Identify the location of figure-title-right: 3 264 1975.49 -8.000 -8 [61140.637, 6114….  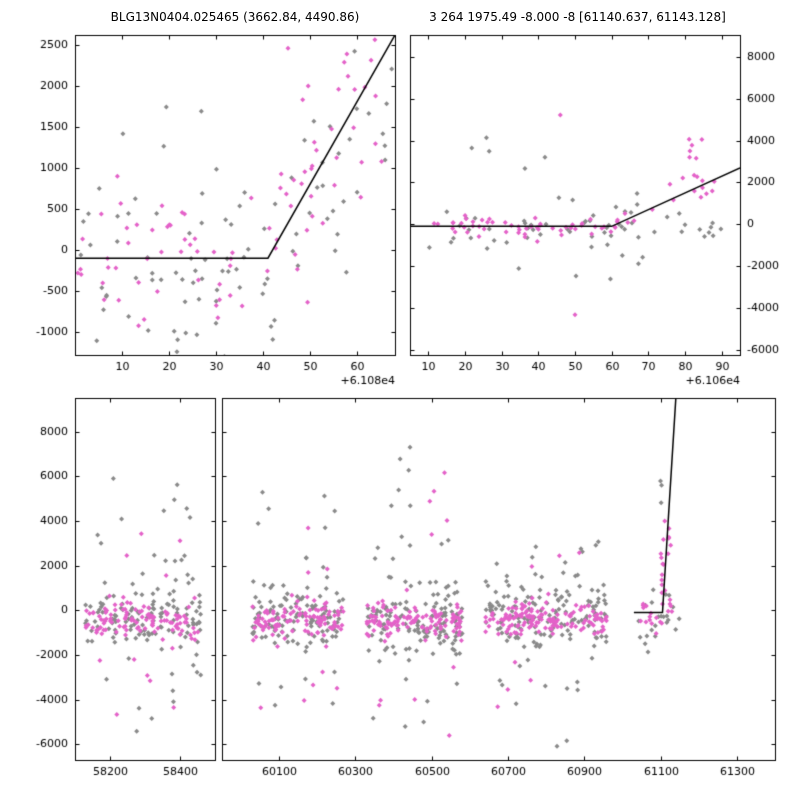
(577, 17).